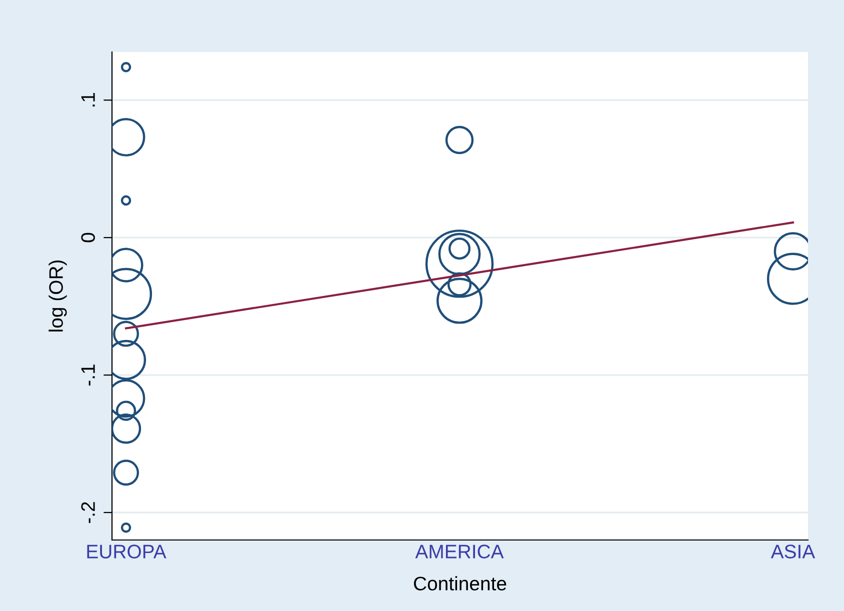 The image size is (844, 611). I want to click on x-tick-label: AMERICA, so click(459, 551).